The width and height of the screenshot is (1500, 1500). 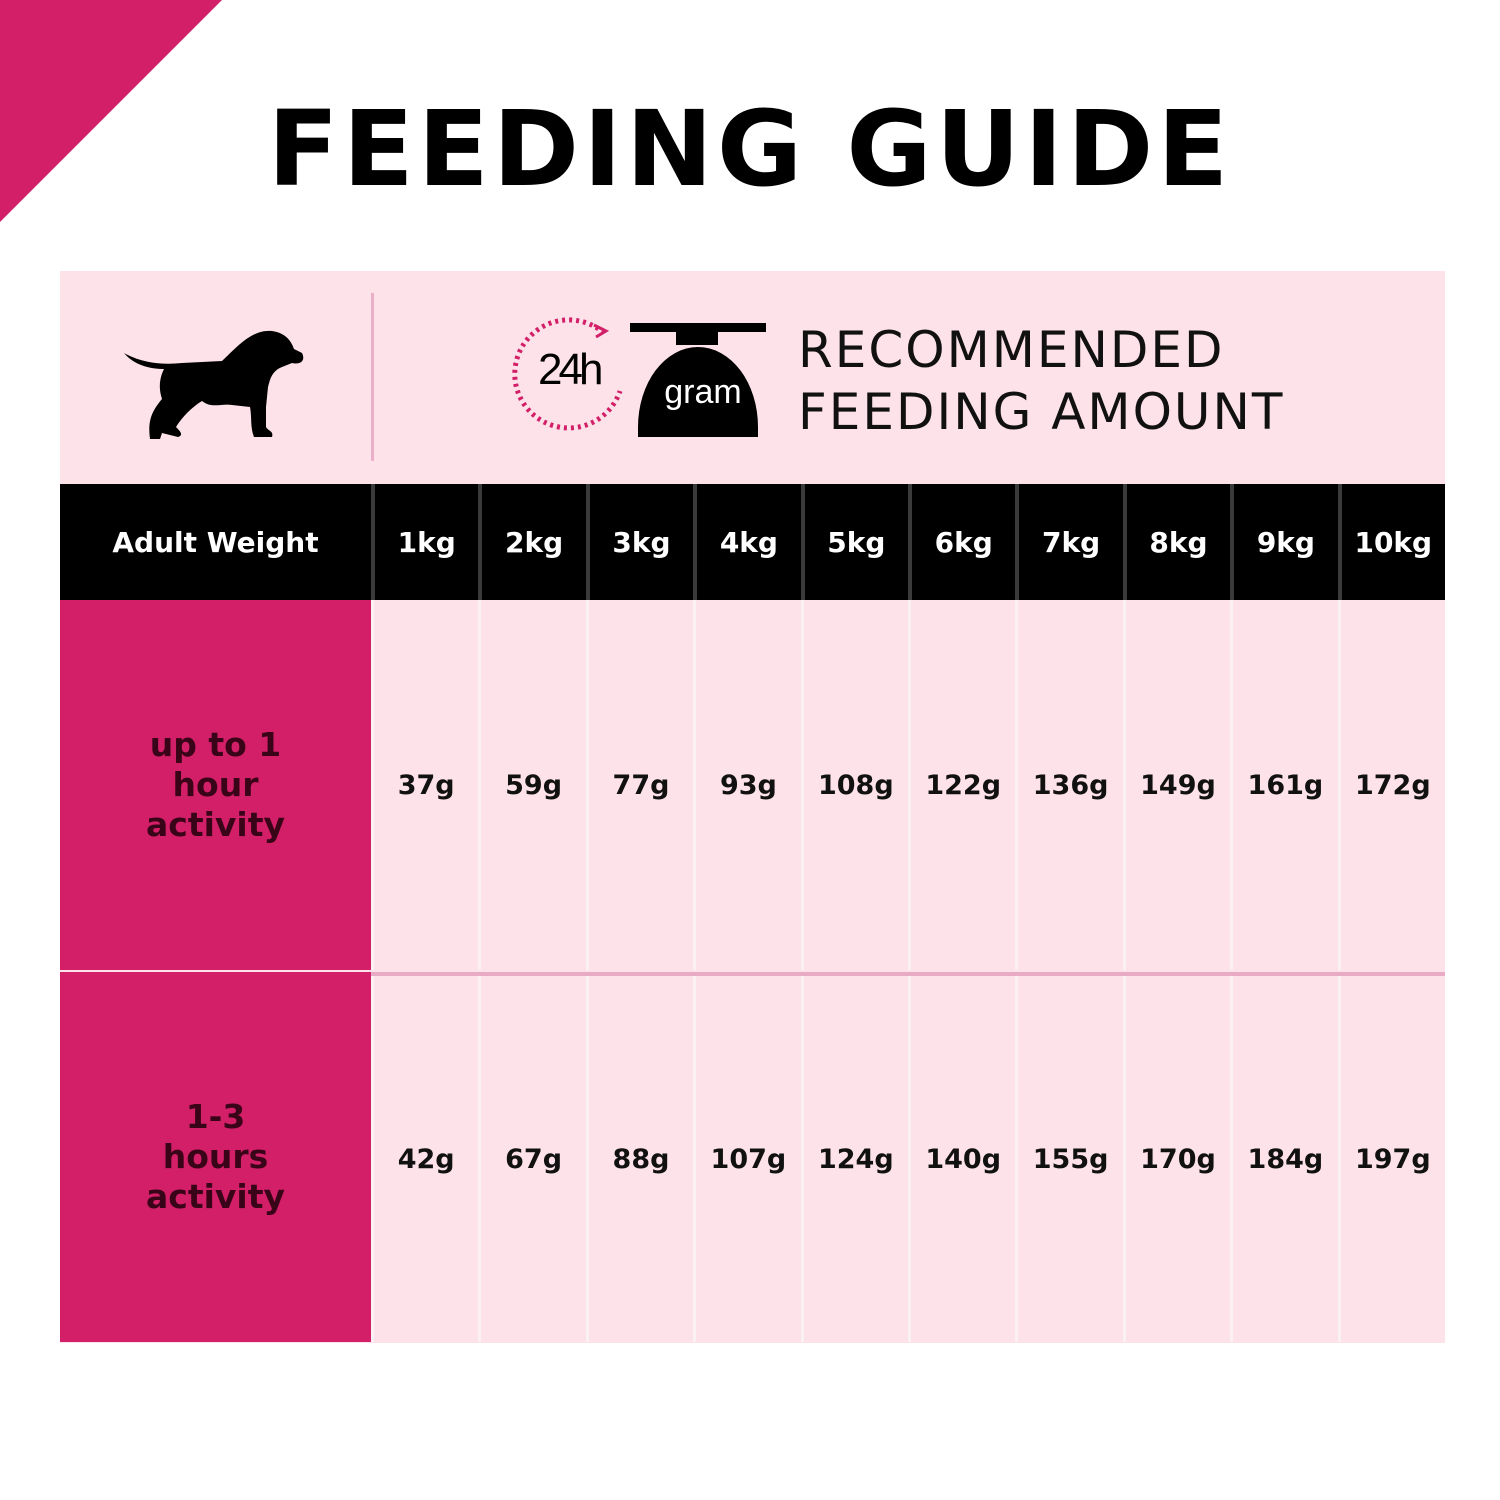 I want to click on amount-cell: 124g, so click(x=854, y=1159).